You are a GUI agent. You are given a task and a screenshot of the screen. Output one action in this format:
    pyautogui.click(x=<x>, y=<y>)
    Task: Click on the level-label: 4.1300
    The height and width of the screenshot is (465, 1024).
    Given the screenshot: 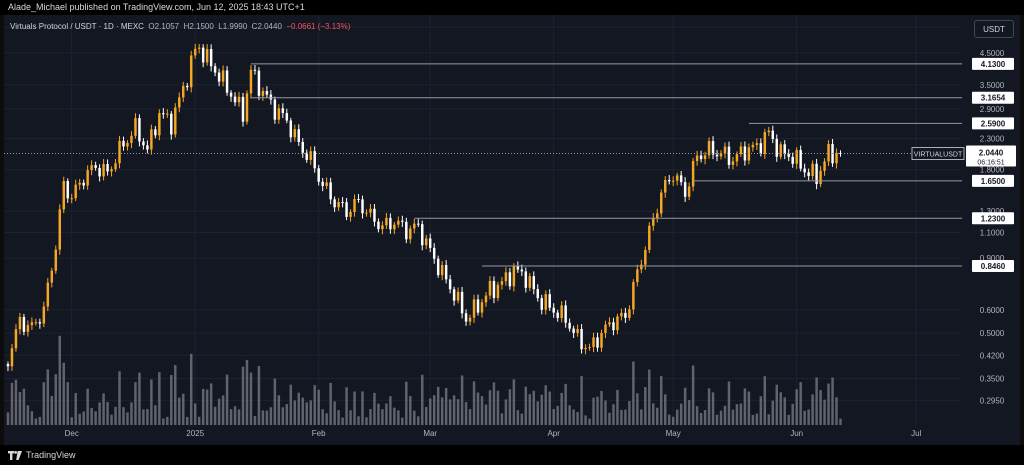 What is the action you would take?
    pyautogui.click(x=993, y=64)
    